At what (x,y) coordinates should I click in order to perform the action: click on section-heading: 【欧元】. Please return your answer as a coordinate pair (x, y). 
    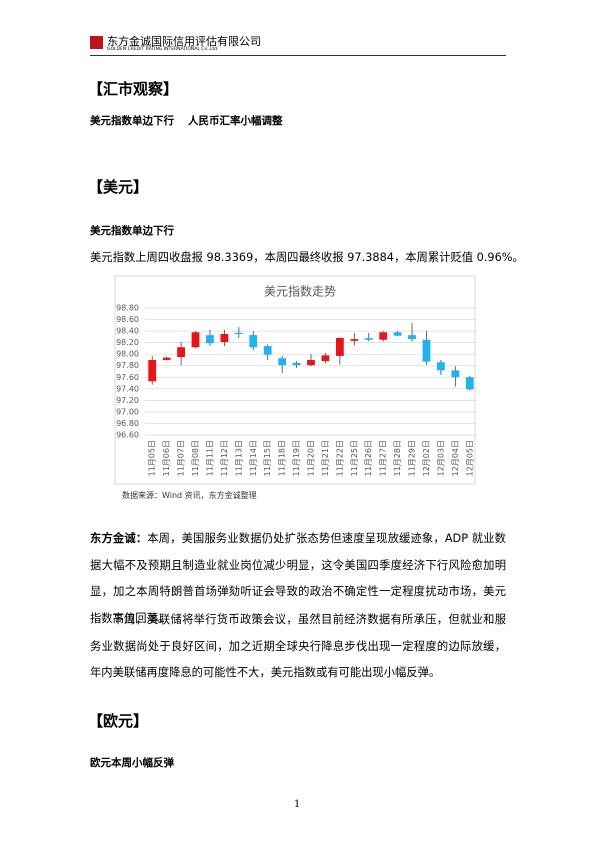
    Looking at the image, I should click on (118, 721).